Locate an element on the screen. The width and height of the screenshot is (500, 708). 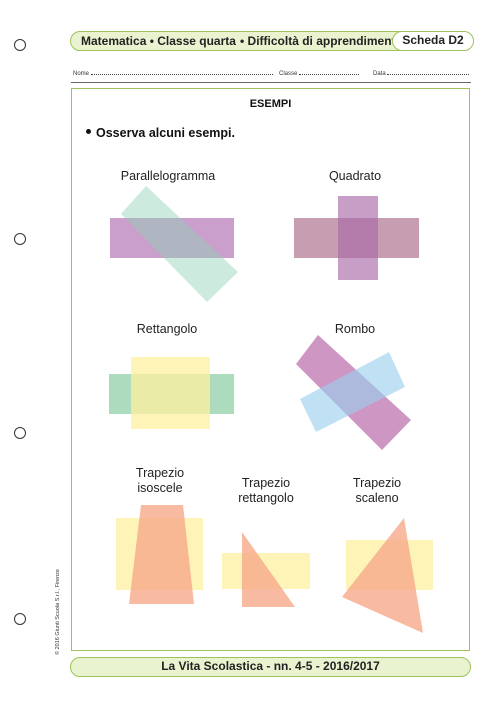
date-field: Data is located at coordinates (421, 72).